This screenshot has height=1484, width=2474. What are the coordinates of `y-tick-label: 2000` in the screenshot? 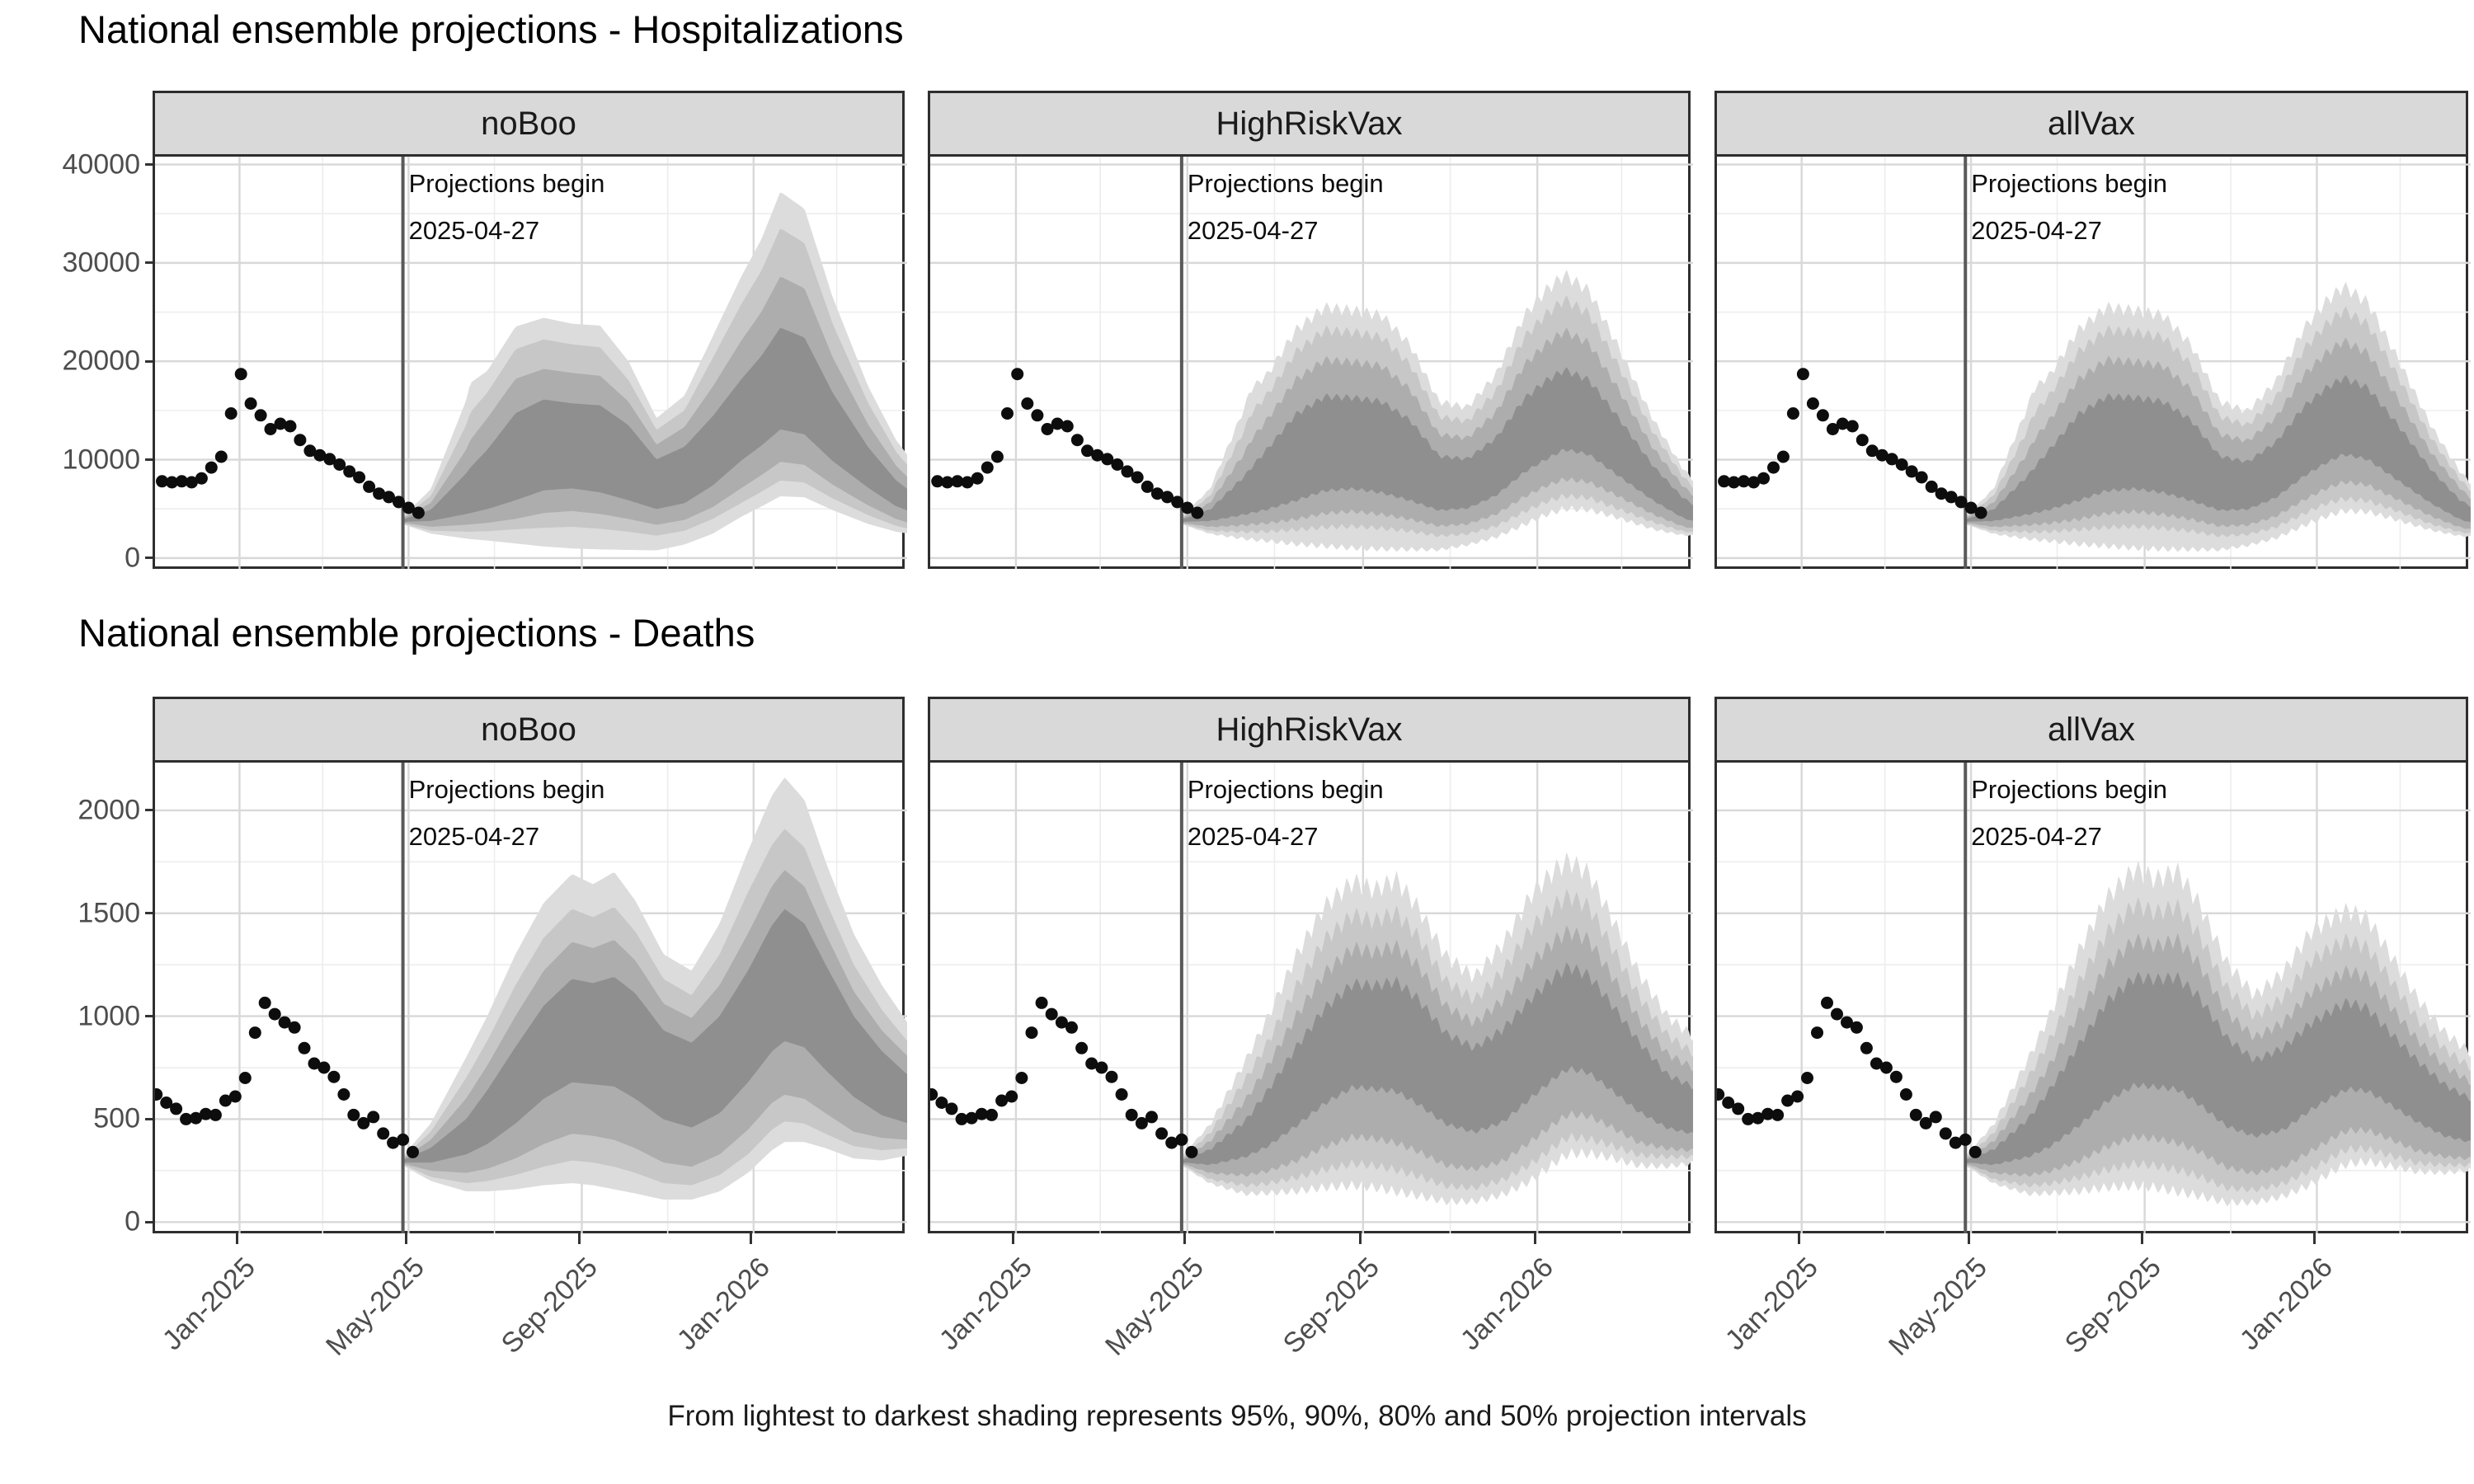 It's located at (109, 810).